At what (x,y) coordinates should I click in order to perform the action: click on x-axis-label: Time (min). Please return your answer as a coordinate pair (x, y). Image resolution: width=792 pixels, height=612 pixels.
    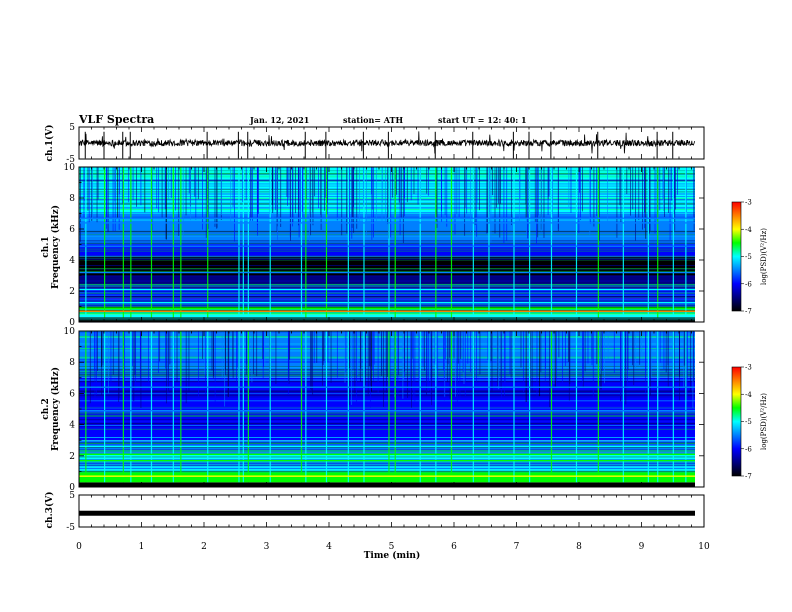
    Looking at the image, I should click on (392, 555).